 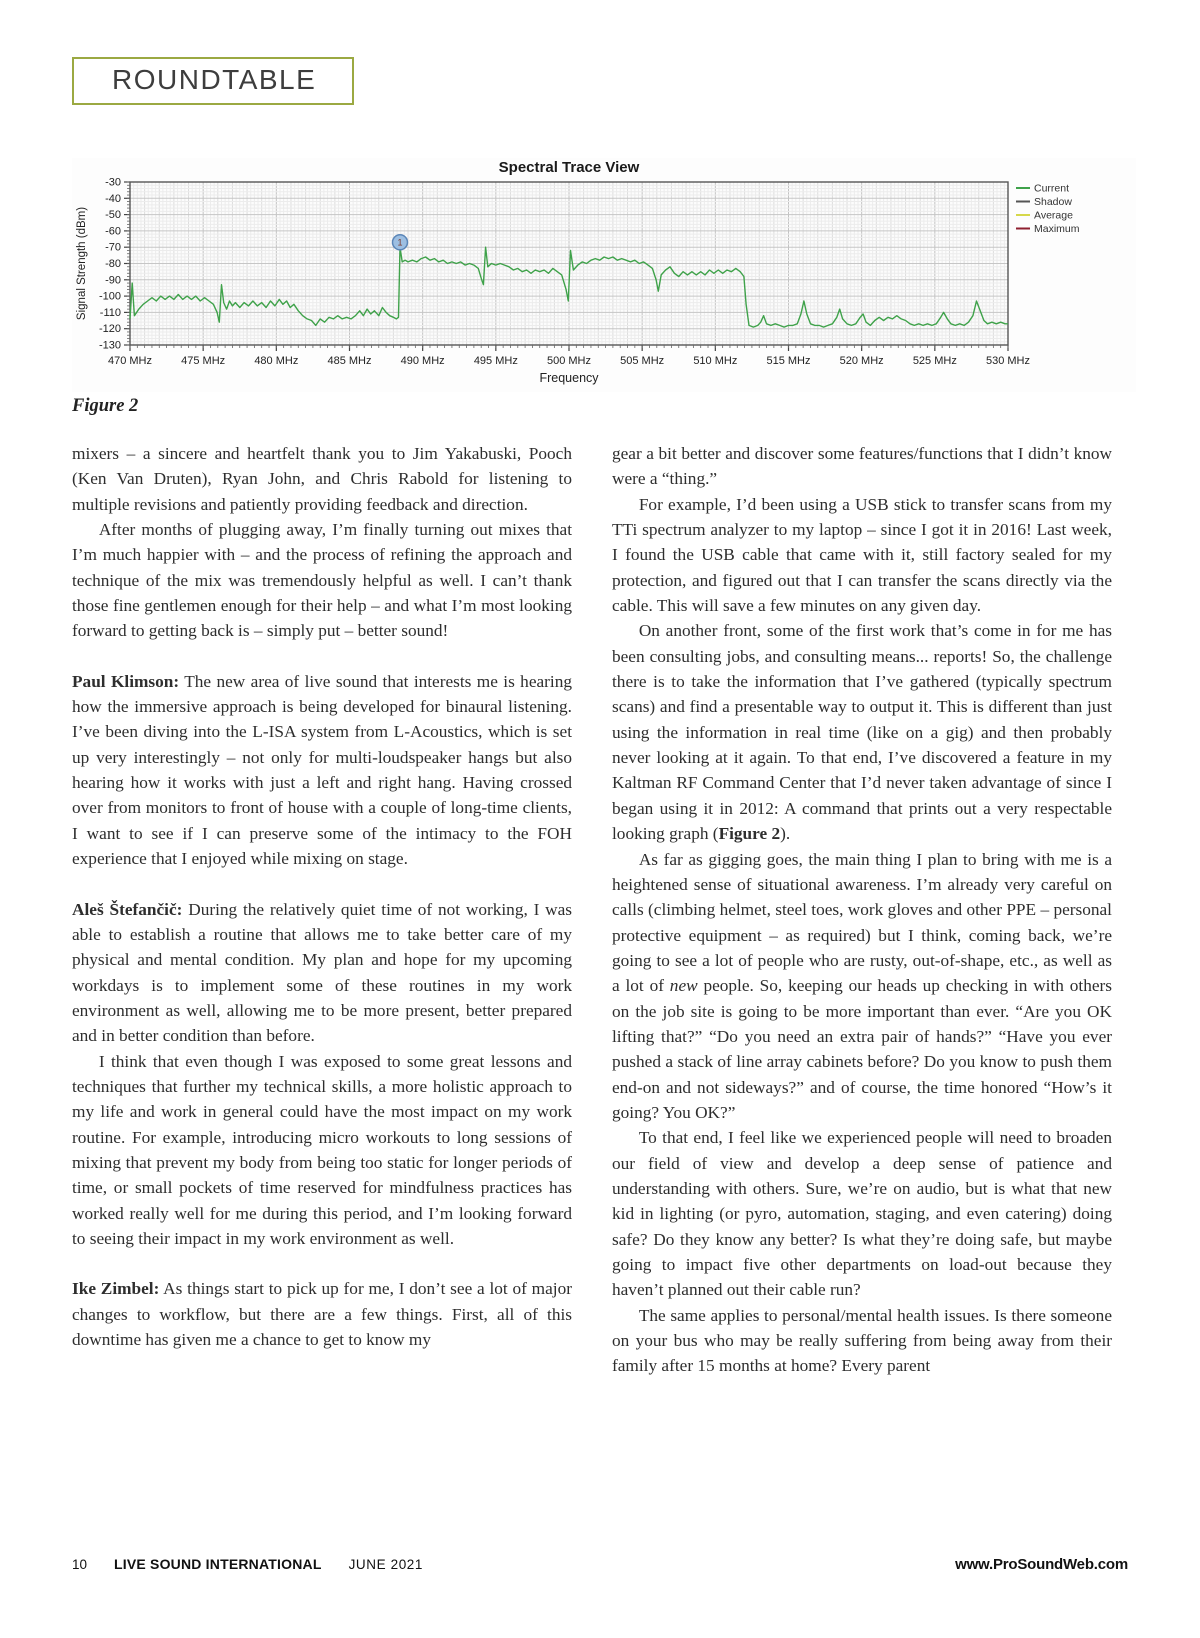 I want to click on section-kicker-label: ROUNDTABLE, so click(x=214, y=79).